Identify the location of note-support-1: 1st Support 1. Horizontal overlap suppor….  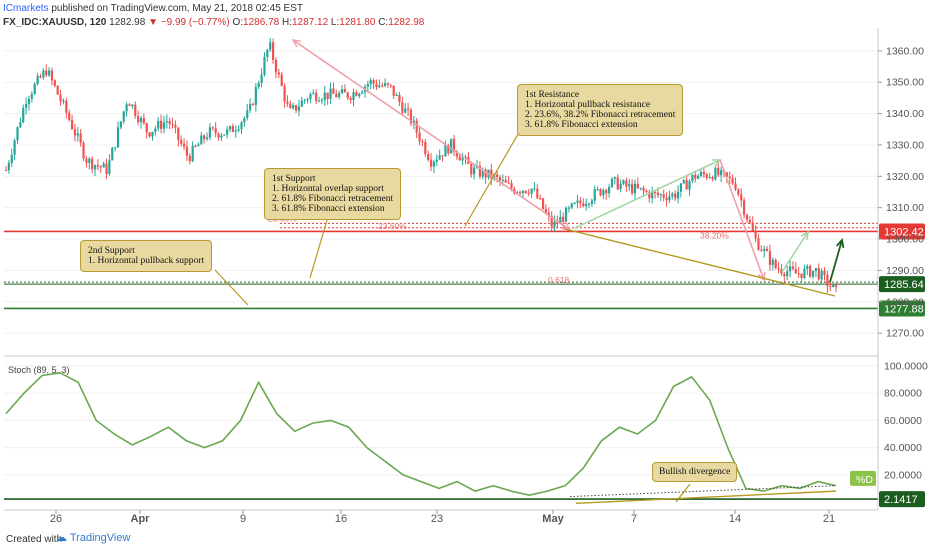
(333, 194).